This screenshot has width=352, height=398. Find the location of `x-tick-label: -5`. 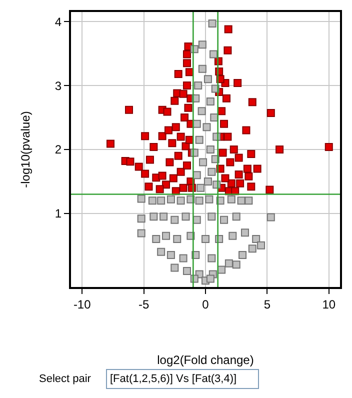

x-tick-label: -5 is located at coordinates (144, 304).